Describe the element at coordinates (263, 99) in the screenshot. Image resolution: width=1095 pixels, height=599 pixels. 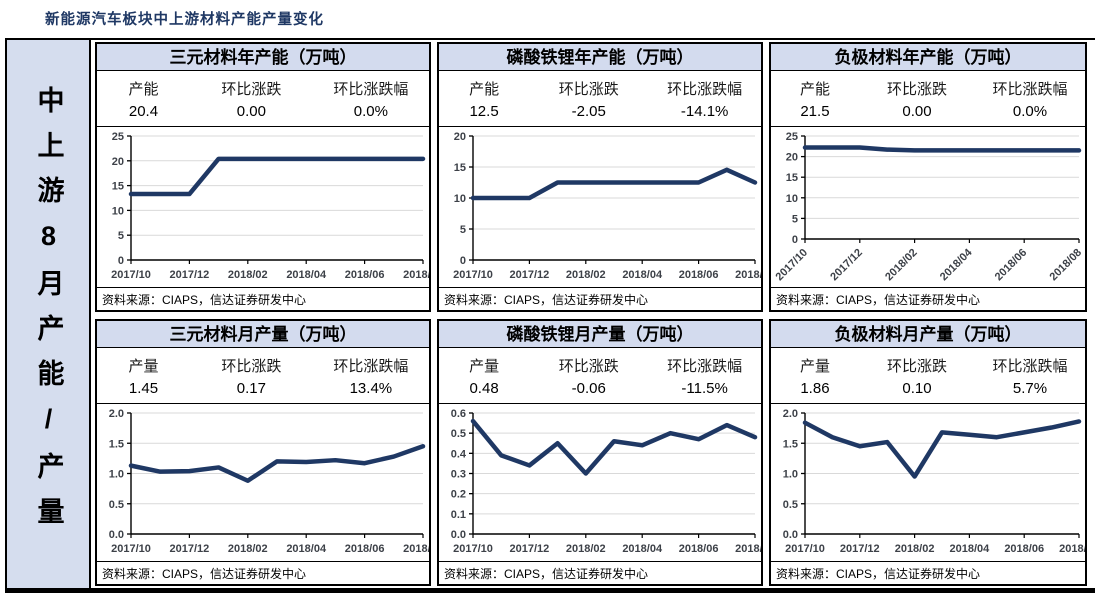
I see `panel-stats: 产能 环比涨跌 环比涨跌幅 20.4 0.00 0.0%` at that location.